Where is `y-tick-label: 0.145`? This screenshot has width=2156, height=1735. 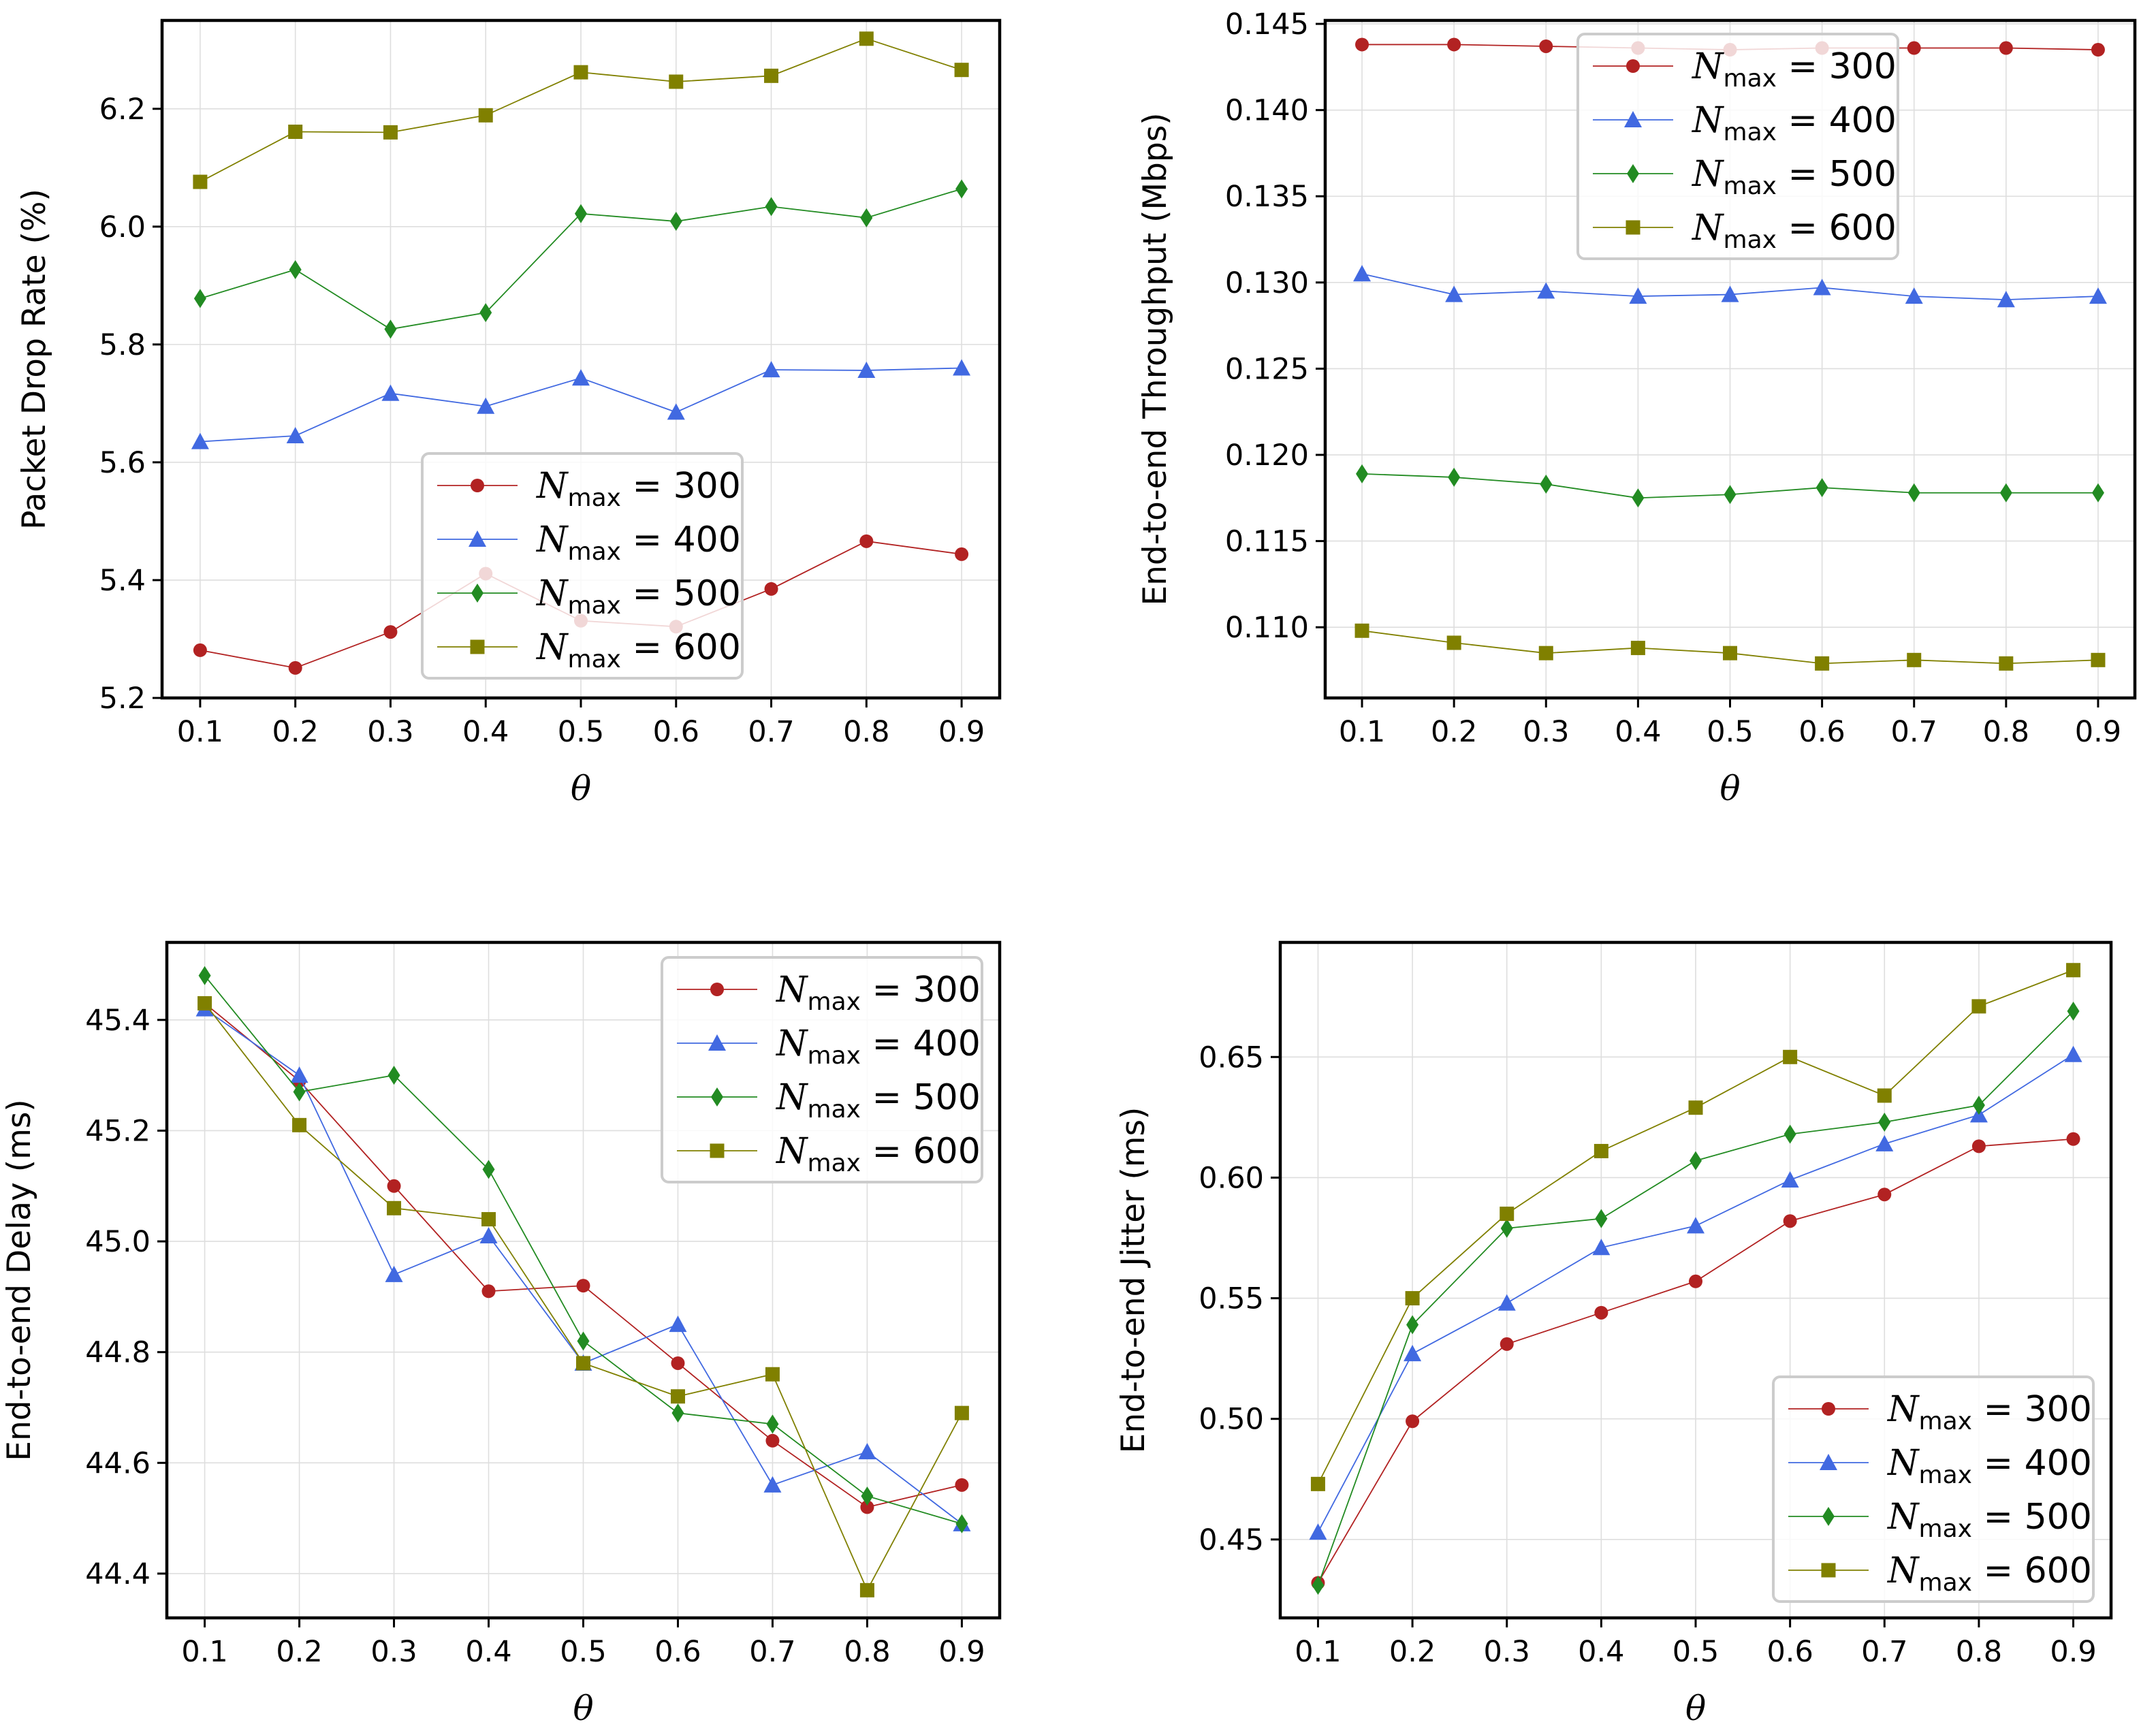
y-tick-label: 0.145 is located at coordinates (1267, 25).